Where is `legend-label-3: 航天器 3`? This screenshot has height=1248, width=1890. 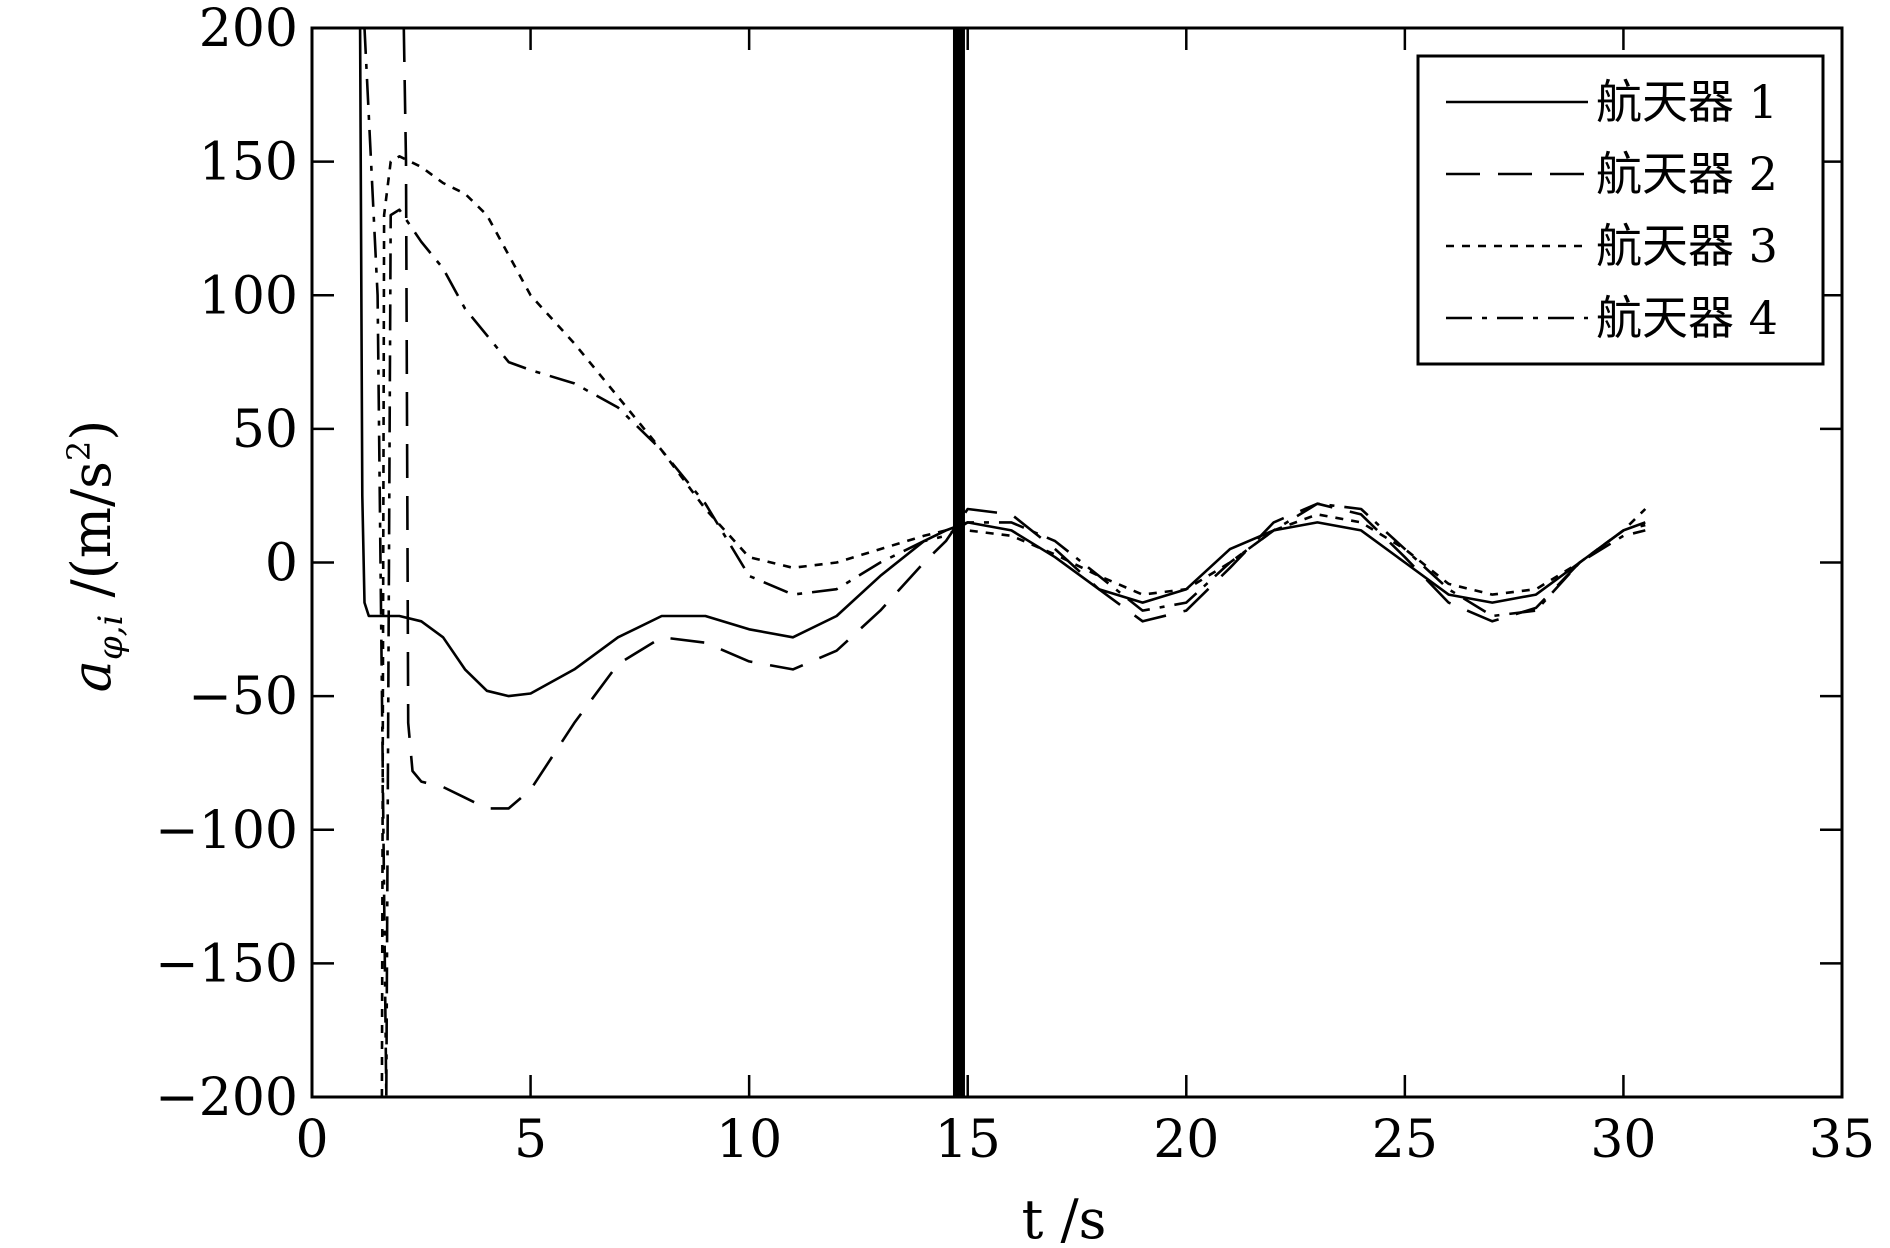
legend-label-3: 航天器 3 is located at coordinates (1687, 246).